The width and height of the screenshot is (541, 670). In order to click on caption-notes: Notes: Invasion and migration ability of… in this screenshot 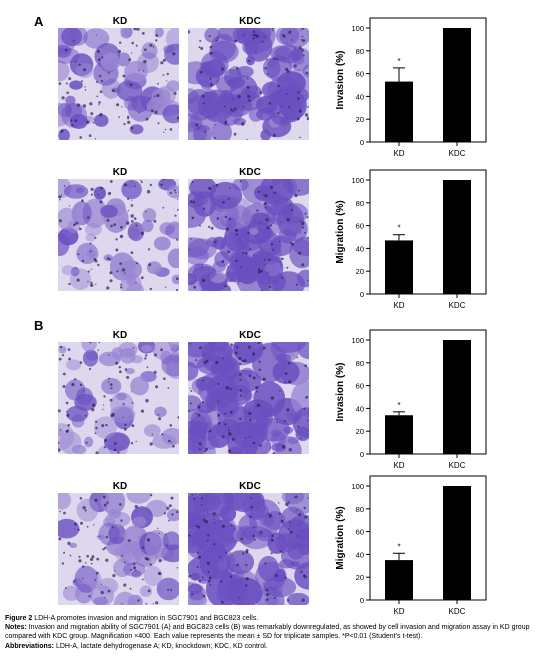, I will do `click(267, 632)`.